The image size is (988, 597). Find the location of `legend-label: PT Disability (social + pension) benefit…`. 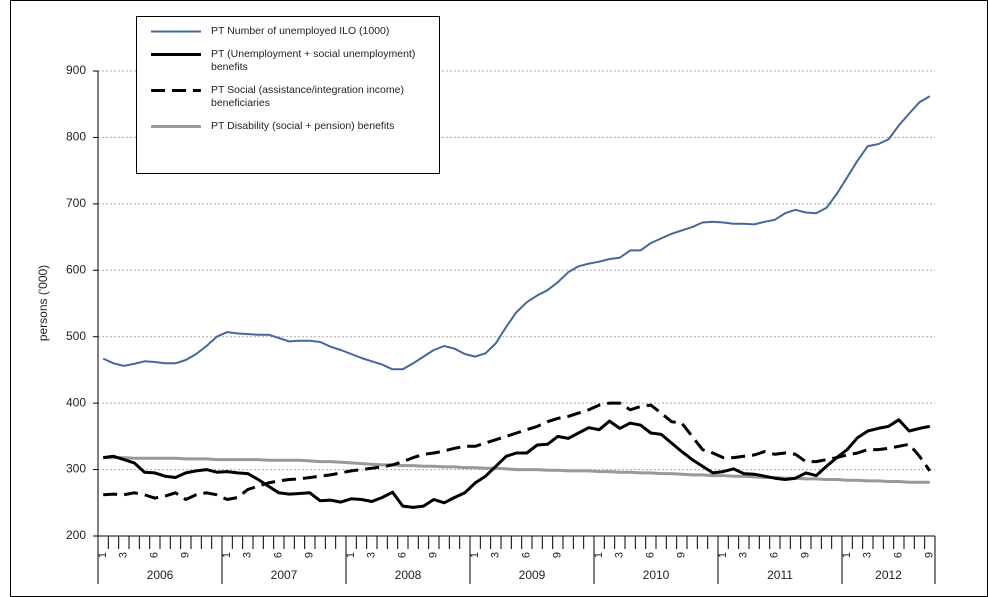

legend-label: PT Disability (social + pension) benefit… is located at coordinates (303, 126).